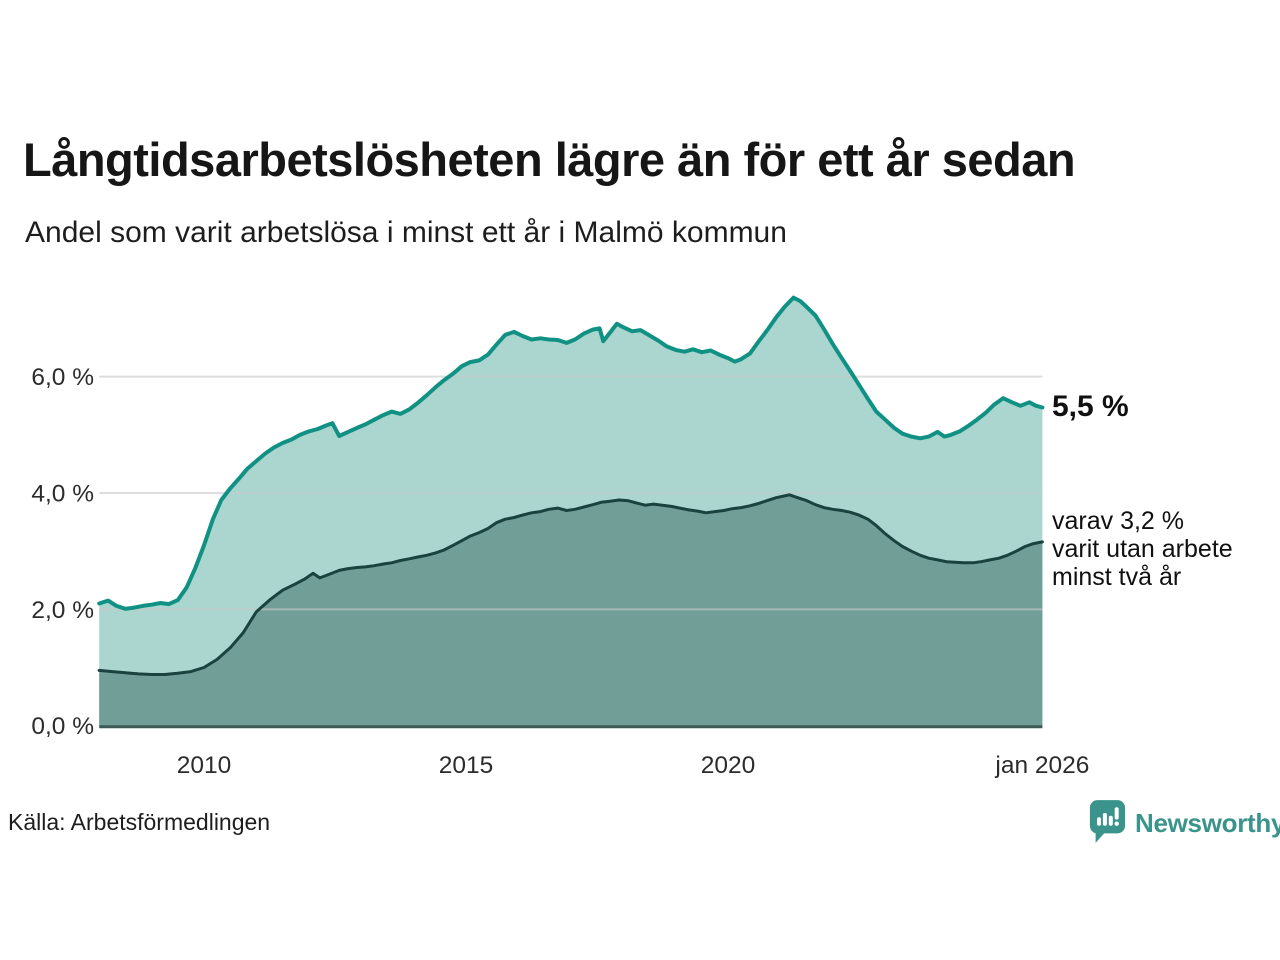 The image size is (1280, 960). What do you see at coordinates (728, 765) in the screenshot?
I see `x-tick-label: 2020` at bounding box center [728, 765].